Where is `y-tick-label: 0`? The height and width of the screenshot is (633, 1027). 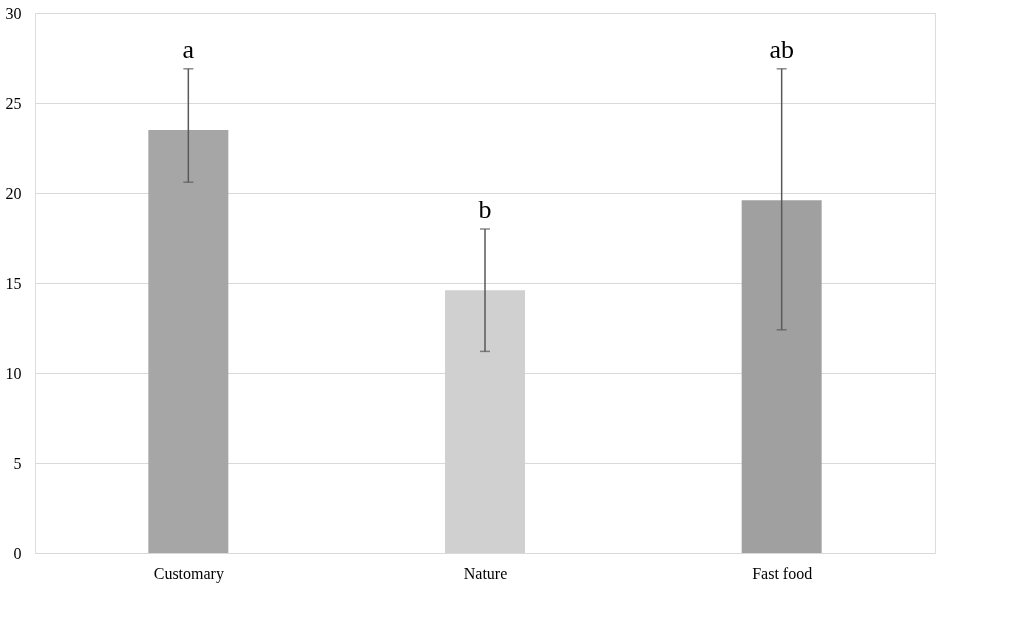 y-tick-label: 0 is located at coordinates (17, 553).